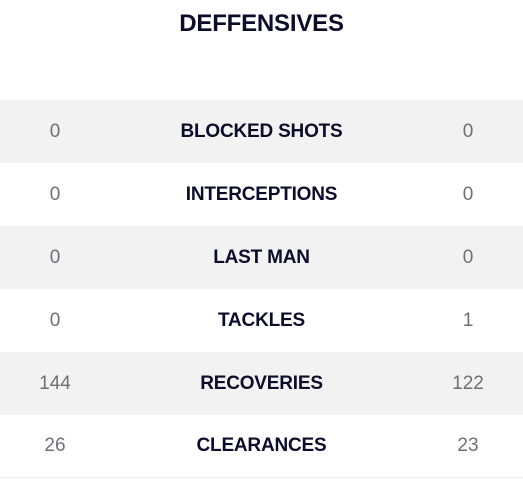  I want to click on away-value: 122, so click(468, 383).